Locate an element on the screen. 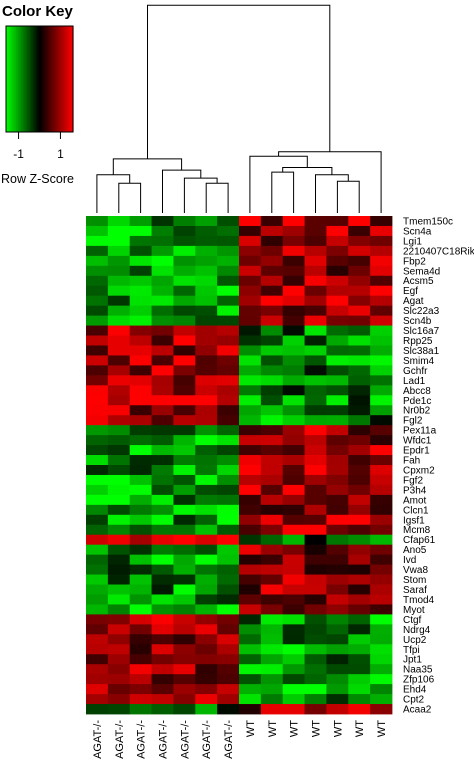 The width and height of the screenshot is (474, 771). row-label: Stom is located at coordinates (414, 580).